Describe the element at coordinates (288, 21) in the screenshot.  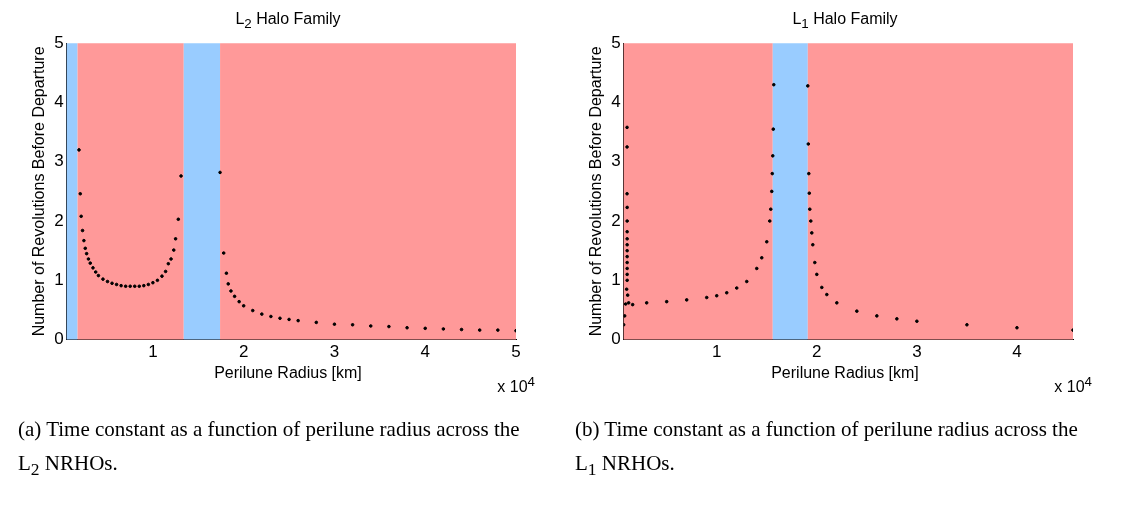
I see `chart-title: L$_{2}$ Halo Family` at that location.